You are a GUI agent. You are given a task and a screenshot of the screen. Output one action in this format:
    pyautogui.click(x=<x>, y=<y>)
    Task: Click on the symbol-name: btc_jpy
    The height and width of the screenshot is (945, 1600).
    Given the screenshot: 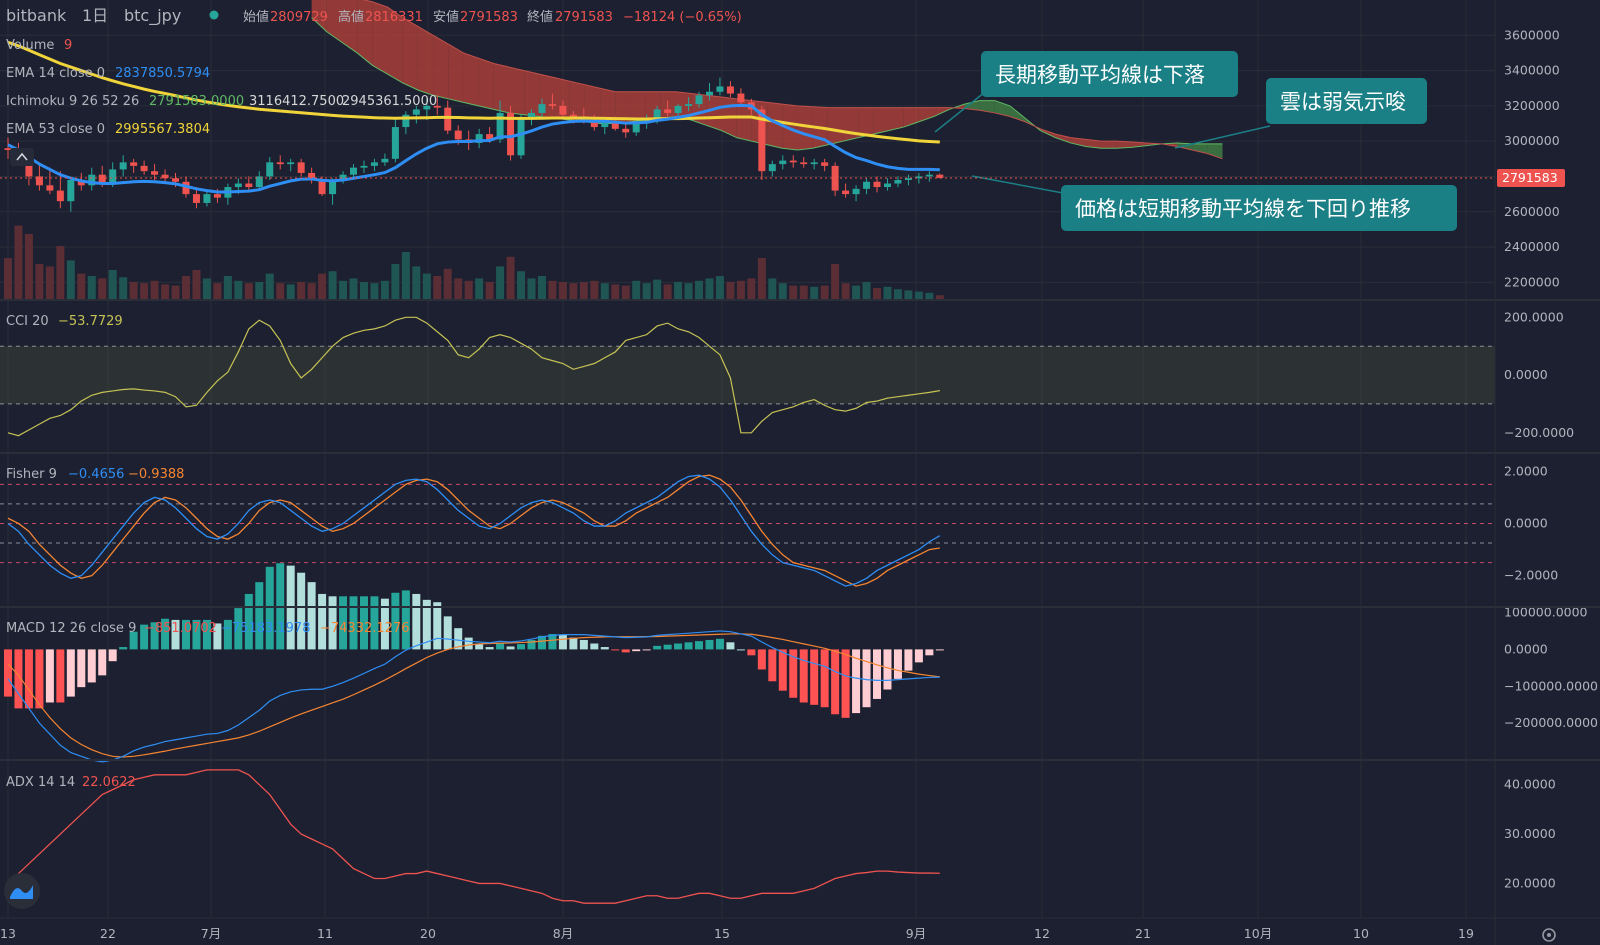 What is the action you would take?
    pyautogui.click(x=152, y=16)
    